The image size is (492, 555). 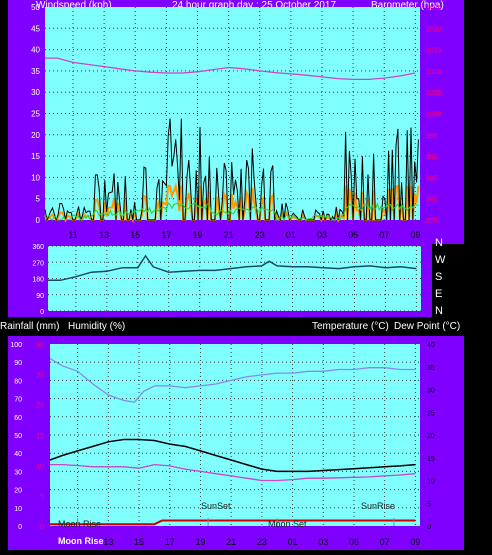 What do you see at coordinates (439, 243) in the screenshot?
I see `compass-n-top: N` at bounding box center [439, 243].